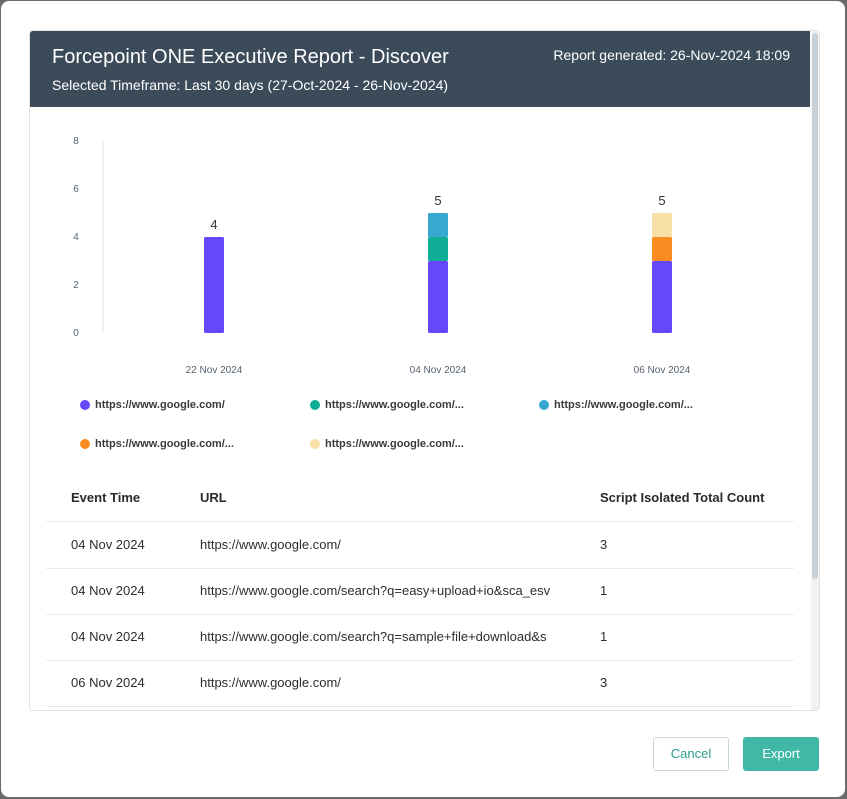  I want to click on x-tick-label: 22 Nov 2024, so click(214, 370).